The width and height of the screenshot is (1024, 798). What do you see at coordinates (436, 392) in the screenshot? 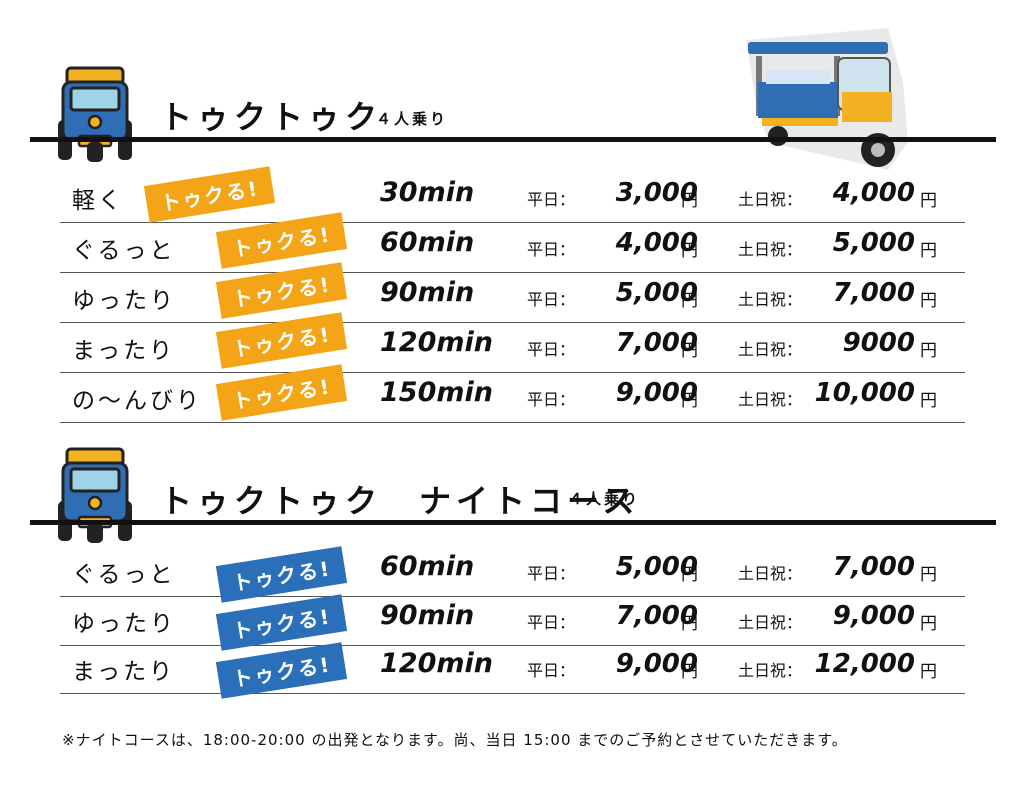
I see `duration: 150min` at bounding box center [436, 392].